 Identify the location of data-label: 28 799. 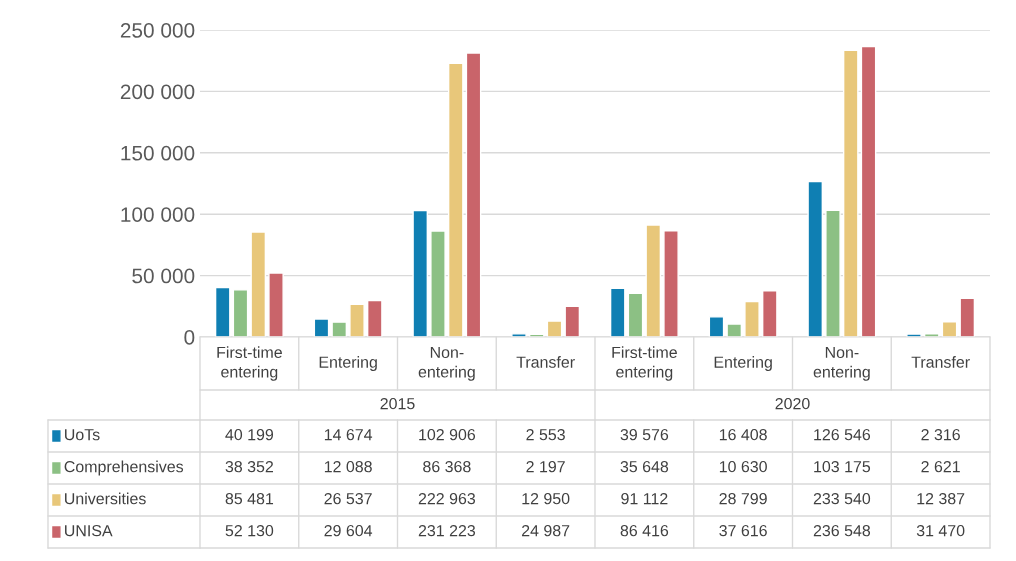
(743, 498).